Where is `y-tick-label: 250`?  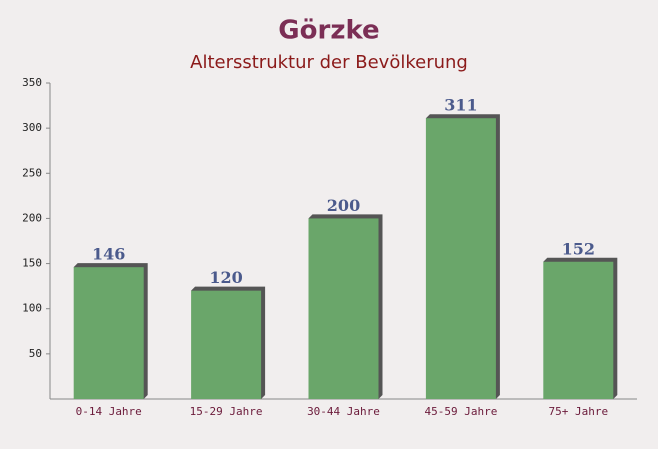
y-tick-label: 250 is located at coordinates (32, 172).